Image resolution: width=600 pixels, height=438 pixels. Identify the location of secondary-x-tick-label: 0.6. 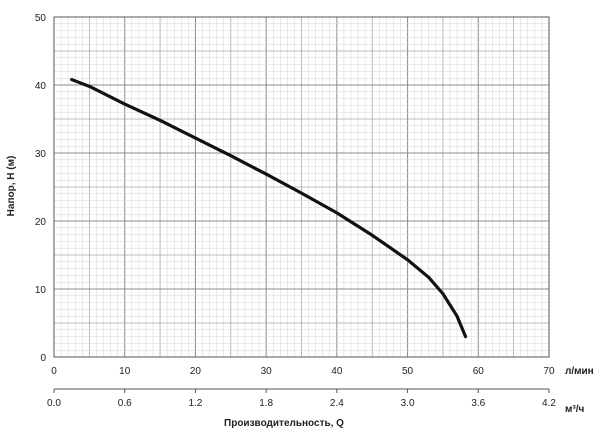
(125, 403).